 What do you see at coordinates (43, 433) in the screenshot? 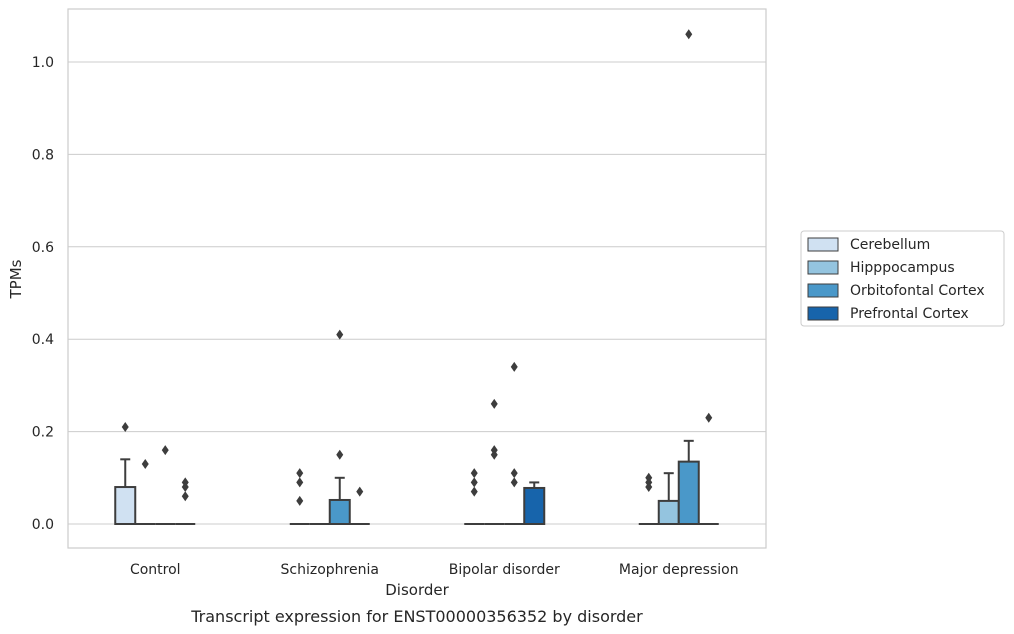
I see `y-tick-label: 0.2` at bounding box center [43, 433].